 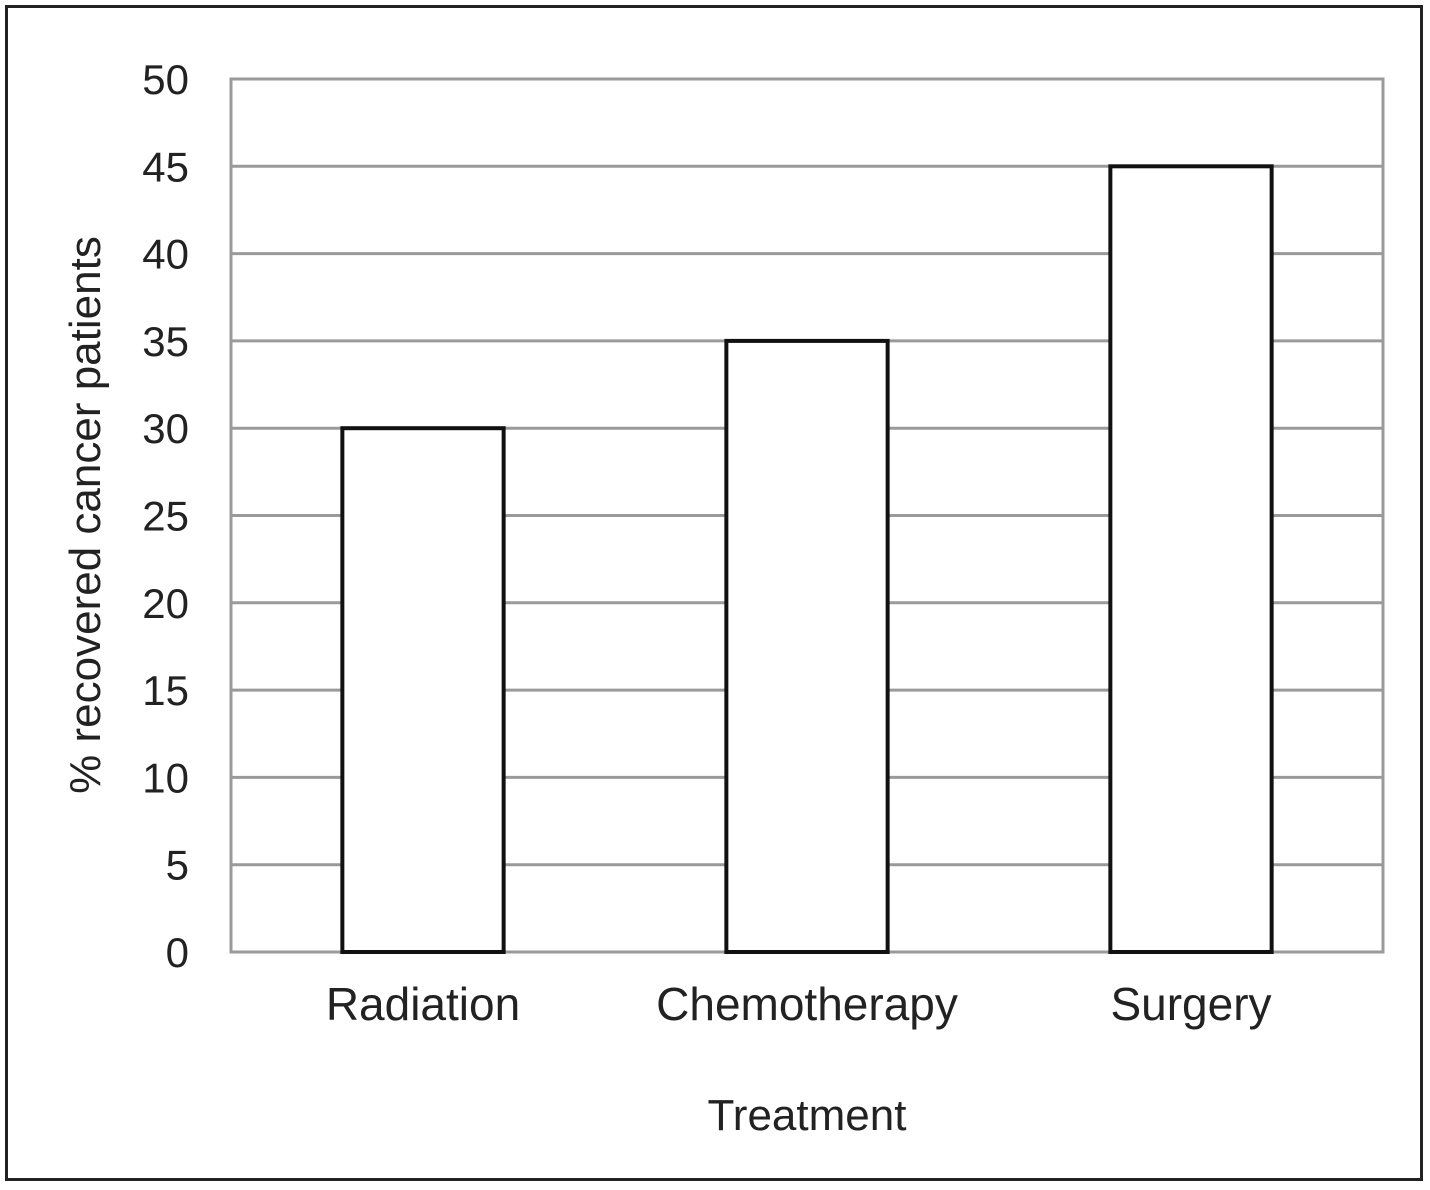 I want to click on y-tick-label: 35, so click(x=165, y=341).